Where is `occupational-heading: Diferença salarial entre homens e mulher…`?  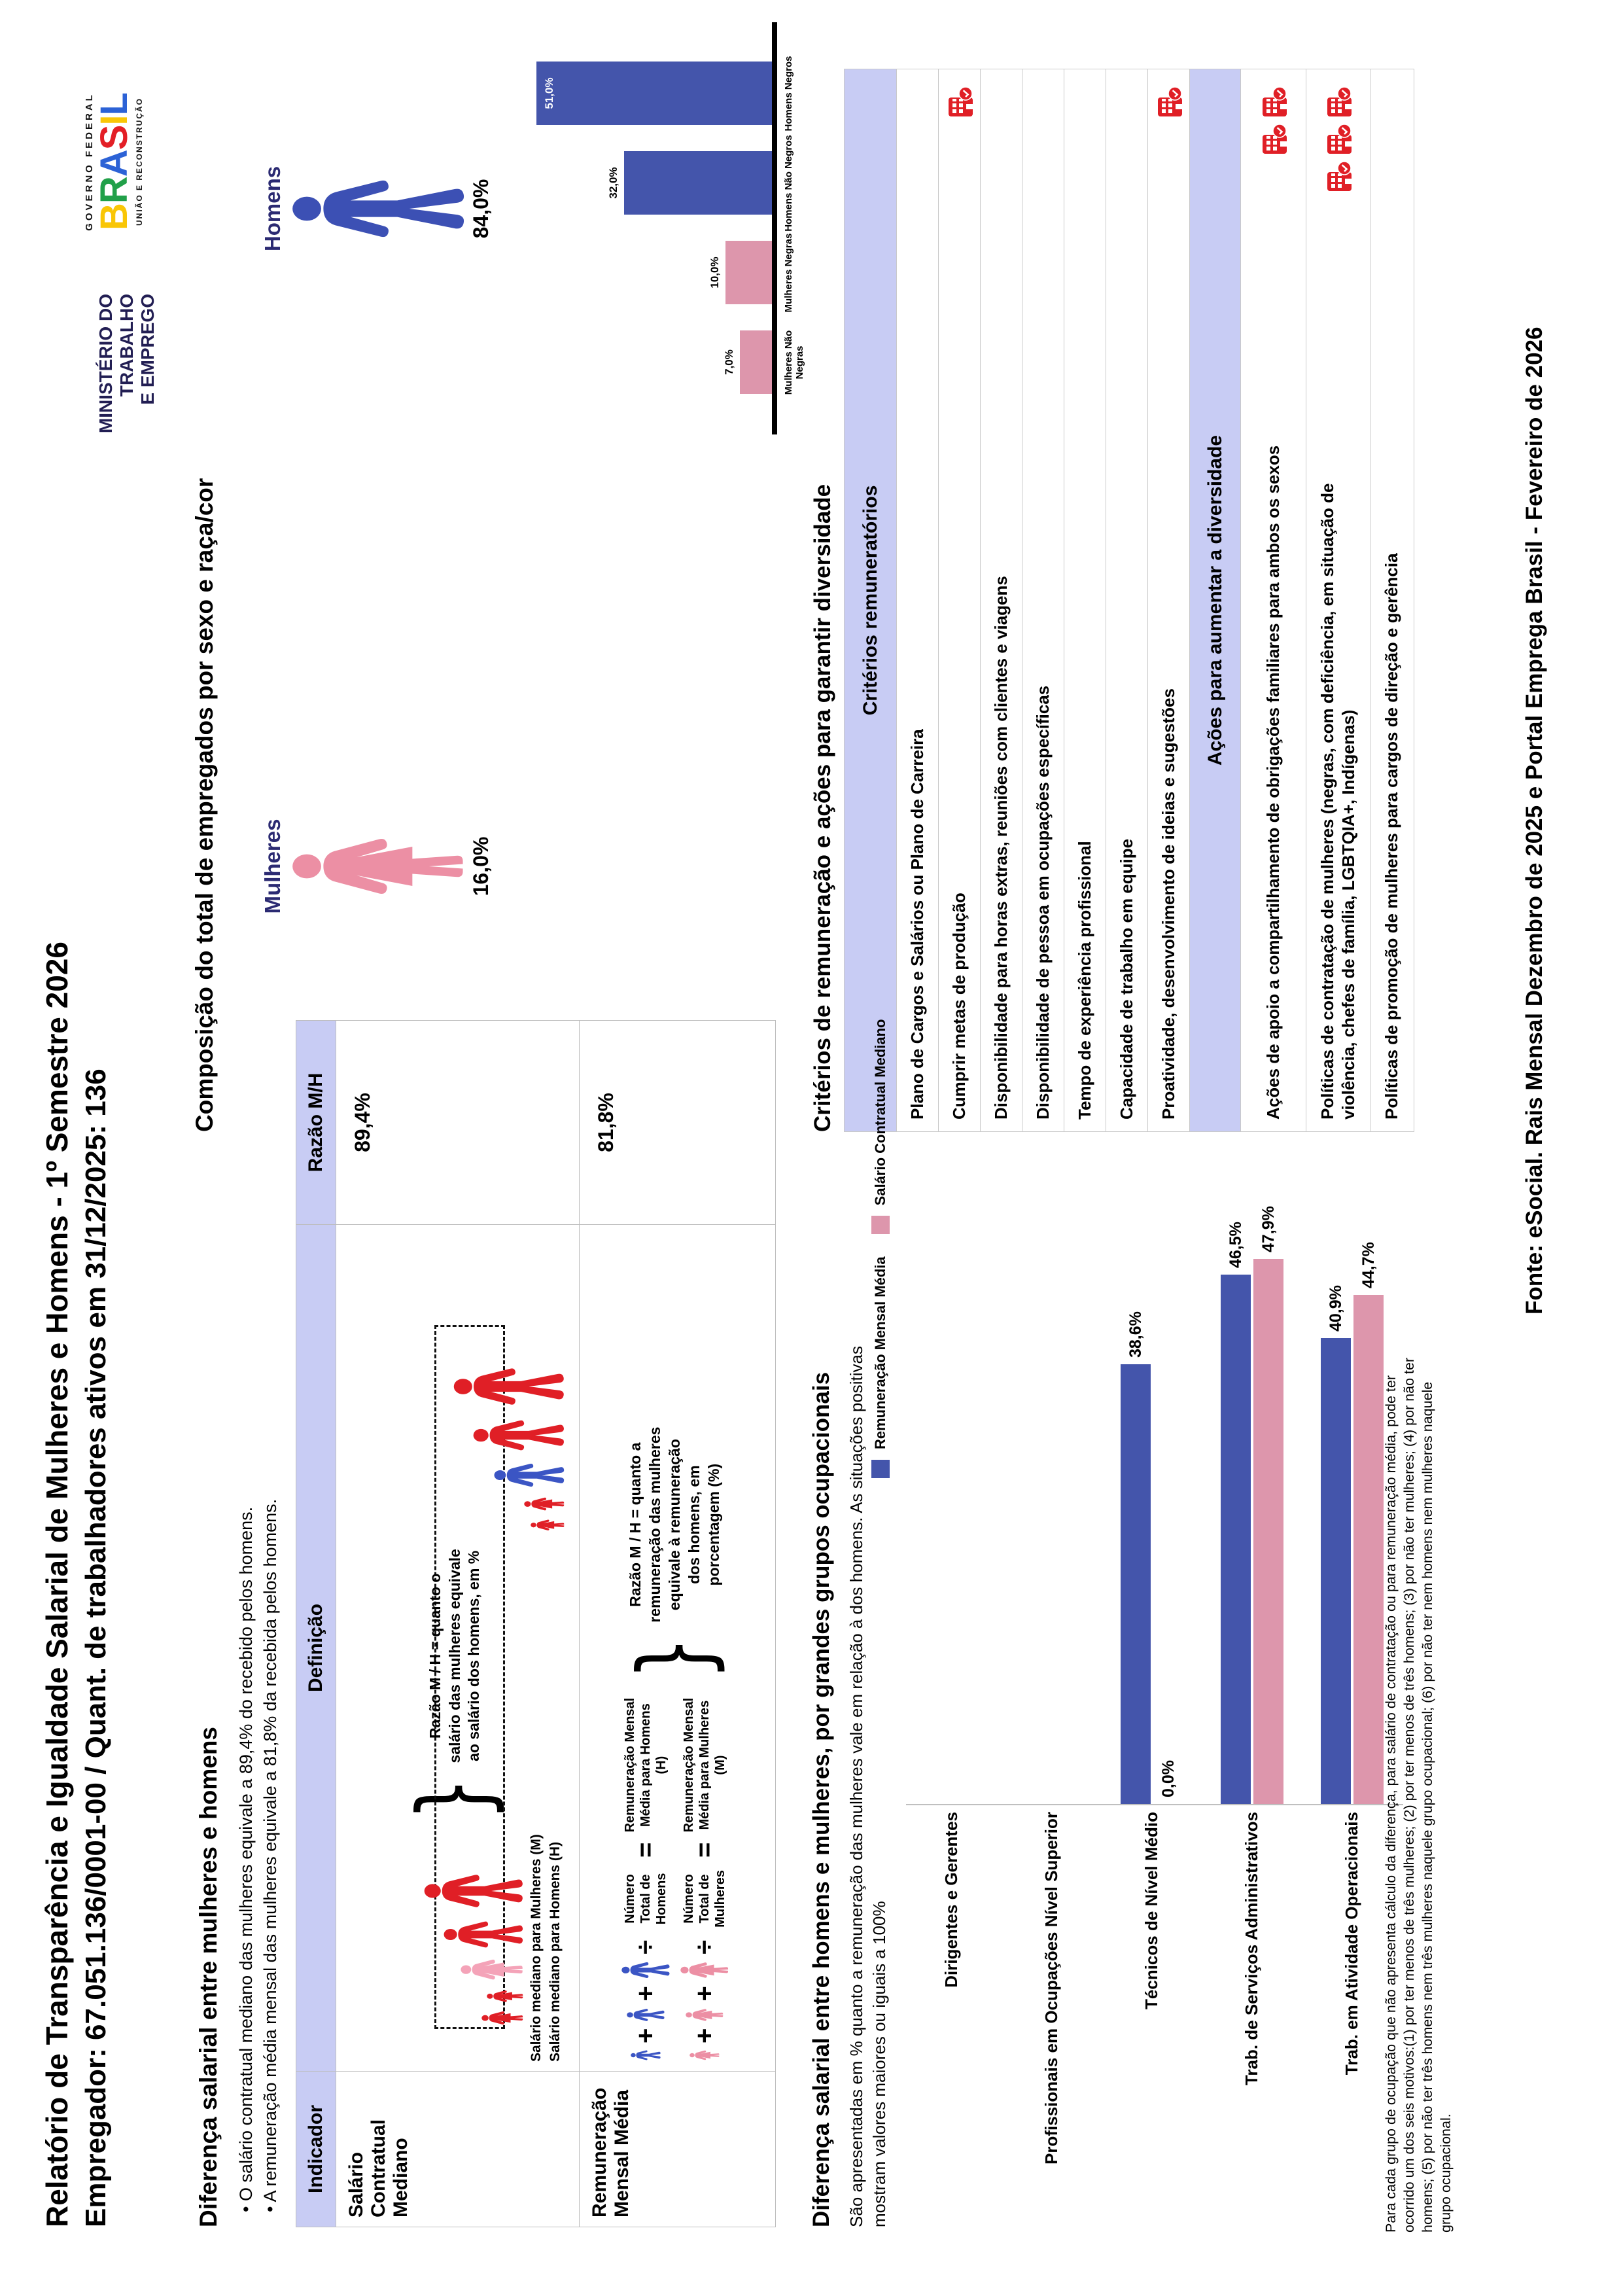
occupational-heading: Diferença salarial entre homens e mulher… is located at coordinates (821, 1799).